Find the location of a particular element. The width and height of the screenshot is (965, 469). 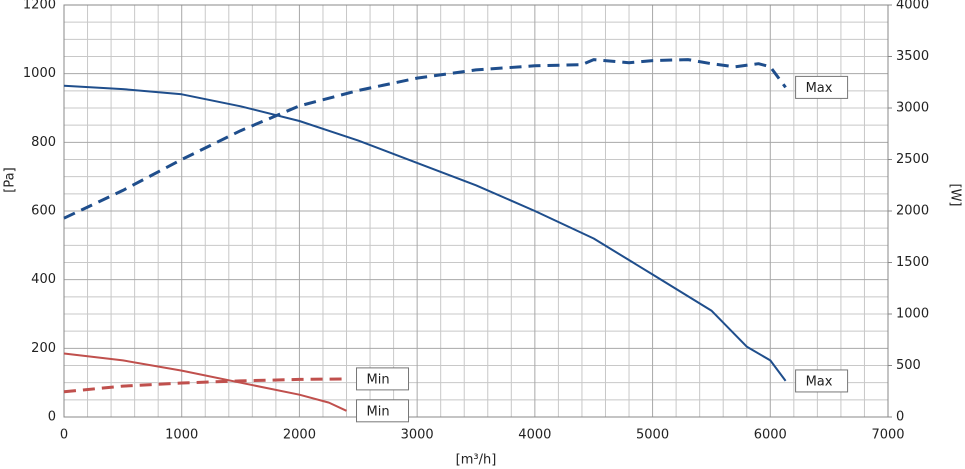

x-tick-label: 2000 is located at coordinates (299, 435).